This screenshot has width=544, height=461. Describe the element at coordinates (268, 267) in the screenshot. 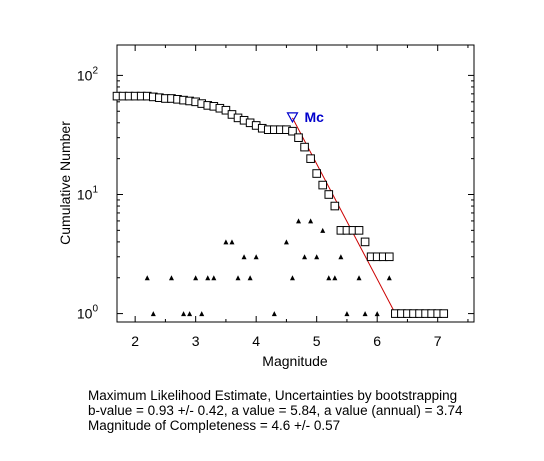

I see `triangle-series` at that location.